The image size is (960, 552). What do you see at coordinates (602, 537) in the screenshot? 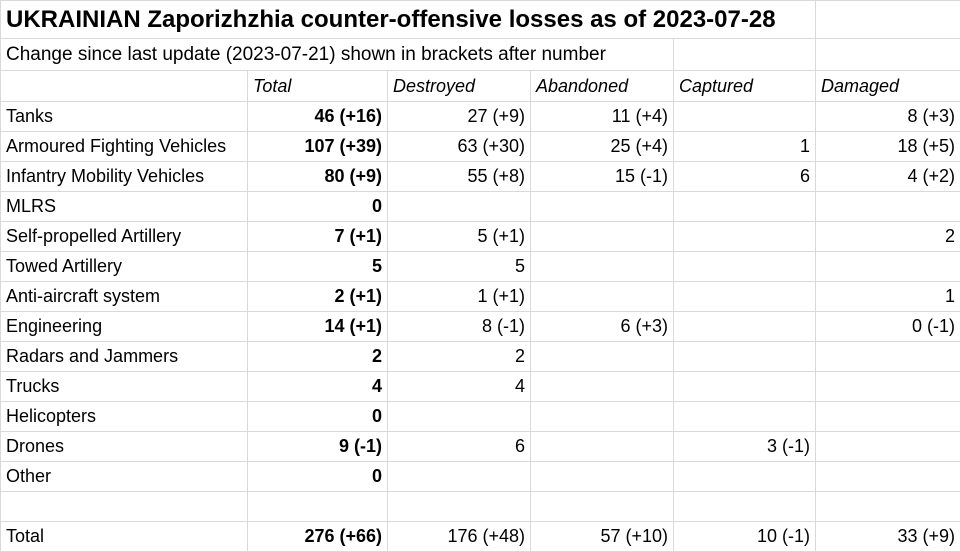
I see `cell-abandoned: 57 (+10)` at bounding box center [602, 537].